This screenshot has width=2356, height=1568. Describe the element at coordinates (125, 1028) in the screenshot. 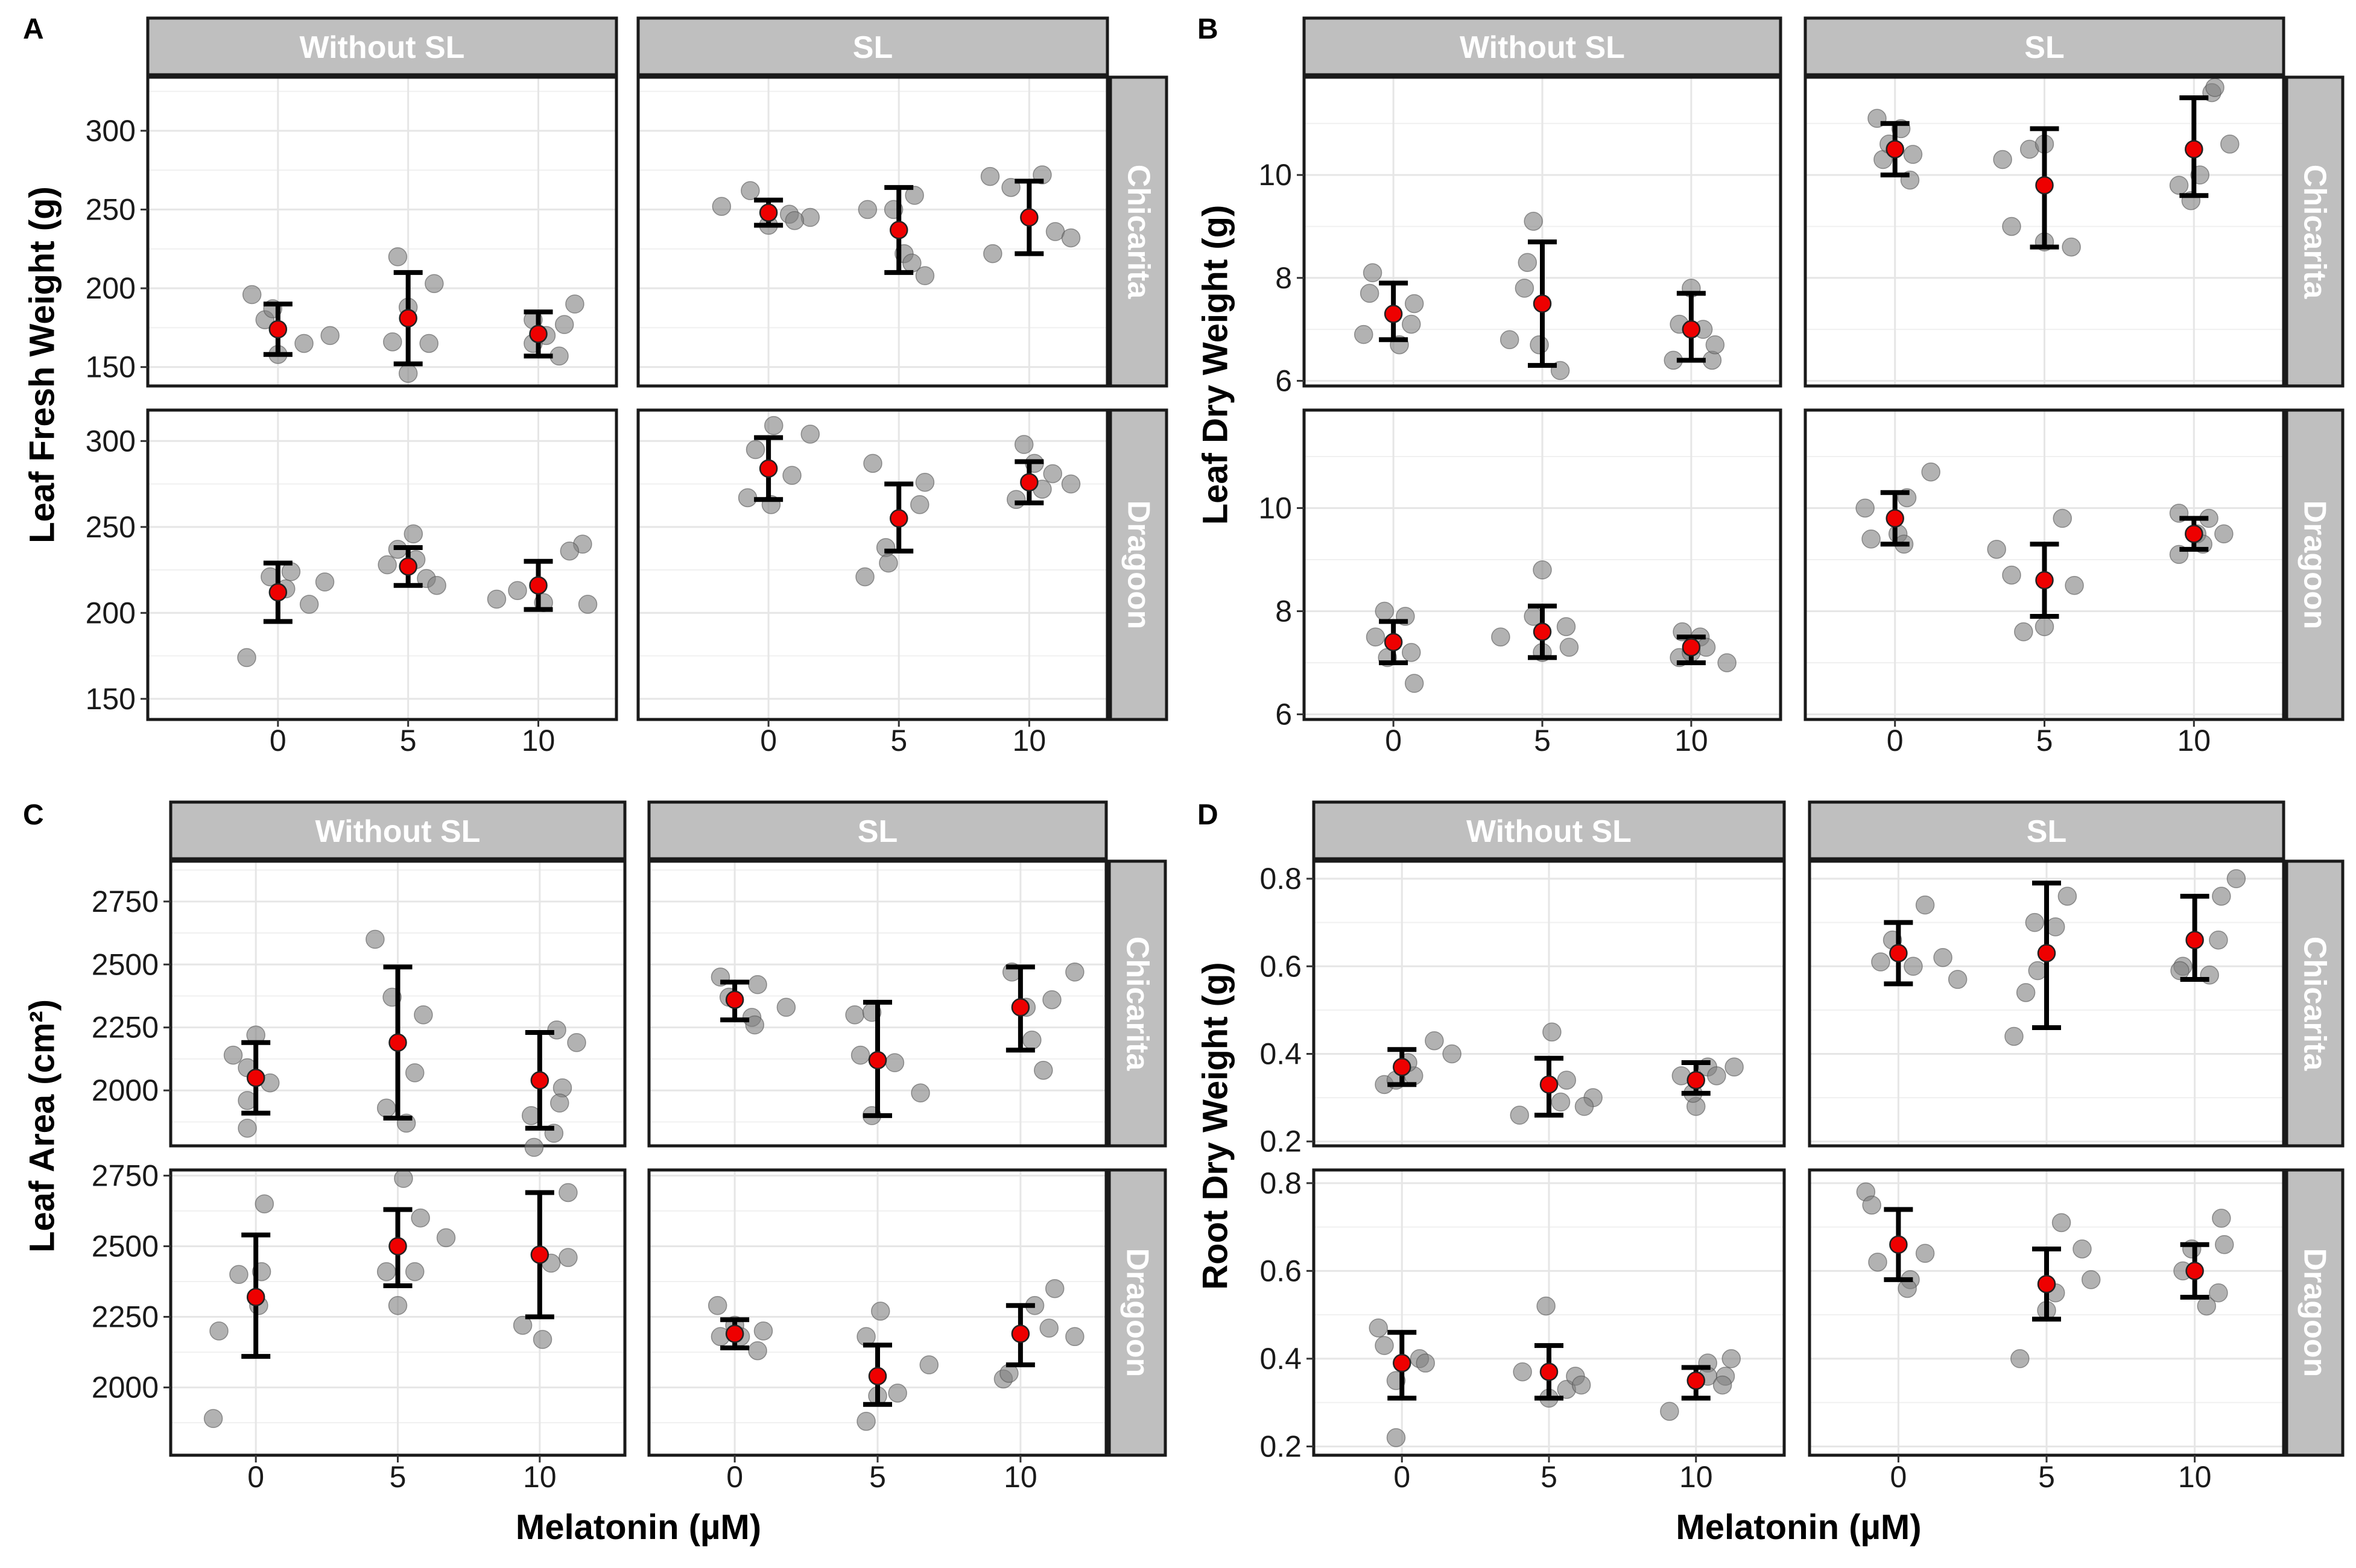

I see `y-tick-label: 2250` at that location.